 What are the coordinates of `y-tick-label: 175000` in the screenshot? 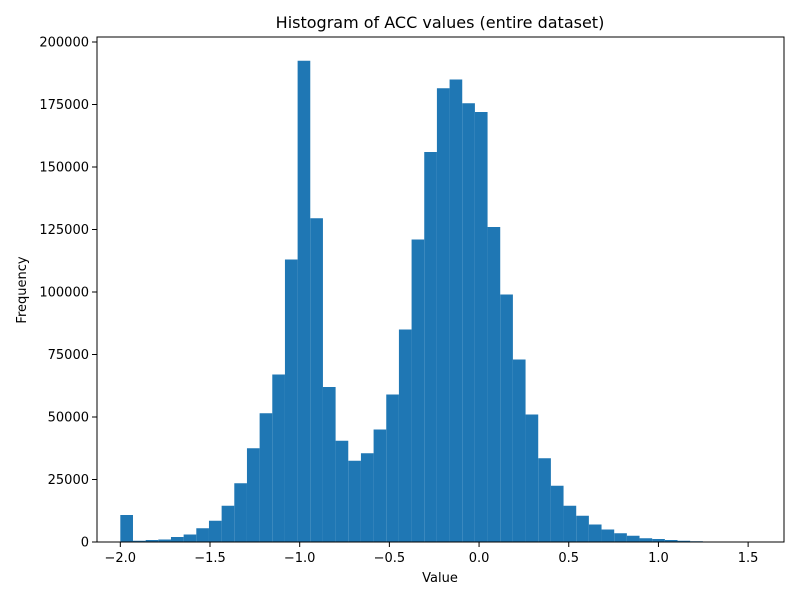 It's located at (64, 105).